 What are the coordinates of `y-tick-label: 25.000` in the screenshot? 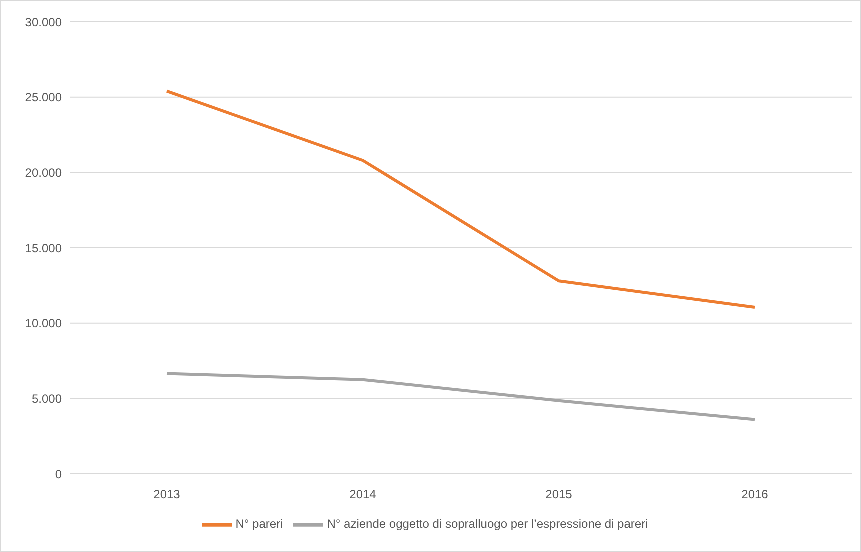 It's located at (43, 97).